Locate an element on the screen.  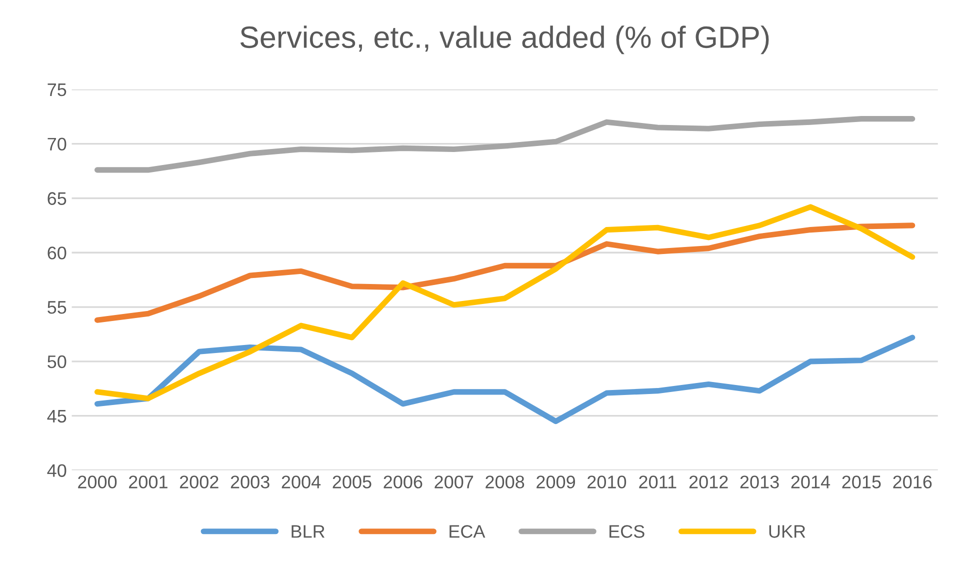
y-tick-label: 50 is located at coordinates (57, 361).